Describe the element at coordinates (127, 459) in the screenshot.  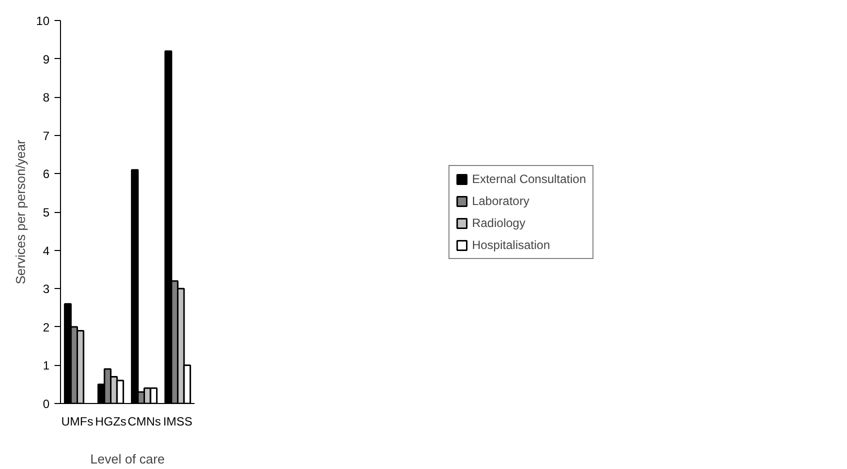
I see `x-axis-title: Level of care` at that location.